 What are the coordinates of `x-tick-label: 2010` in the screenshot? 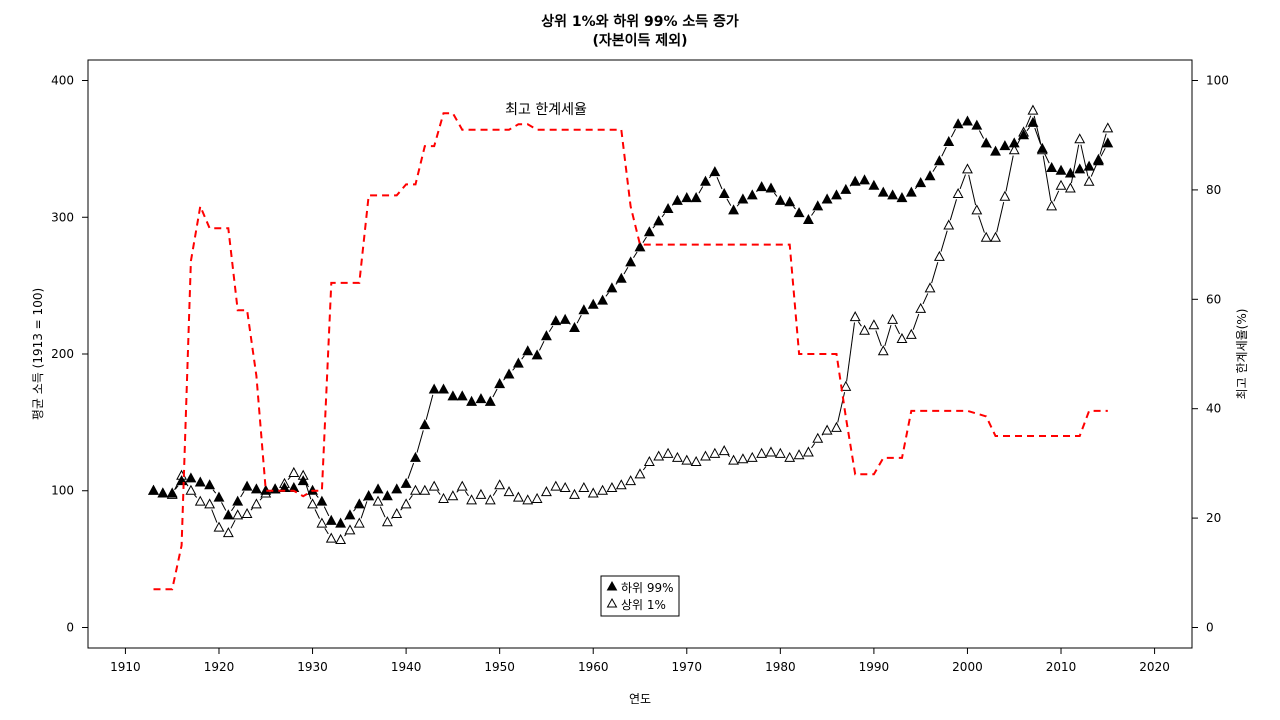 It's located at (1061, 667).